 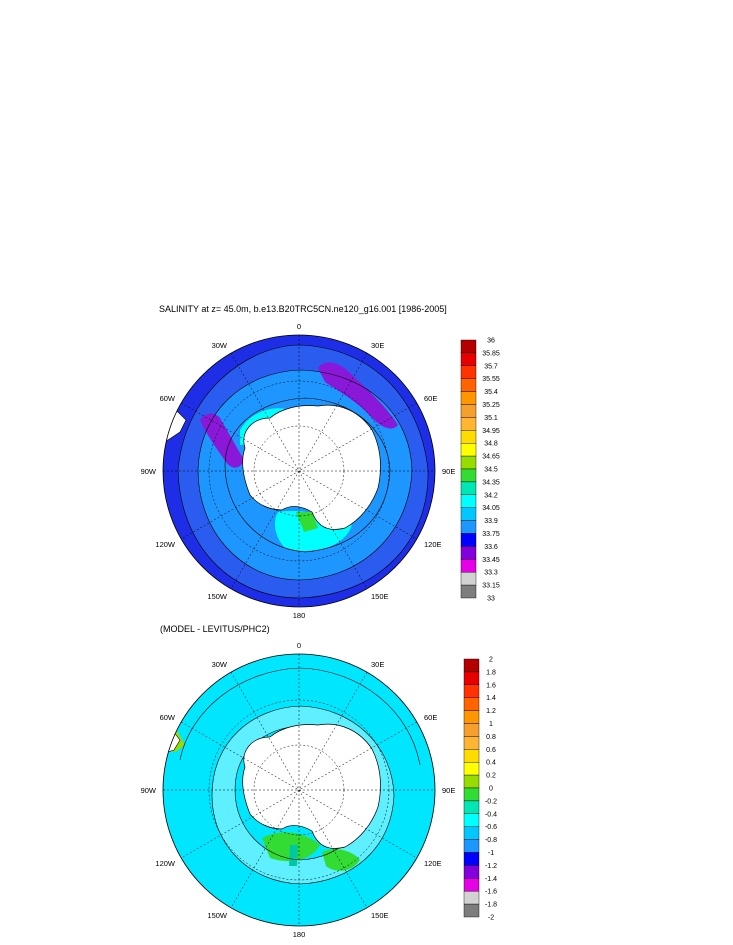 What do you see at coordinates (149, 790) in the screenshot?
I see `difference-lon-label-90w: 90W` at bounding box center [149, 790].